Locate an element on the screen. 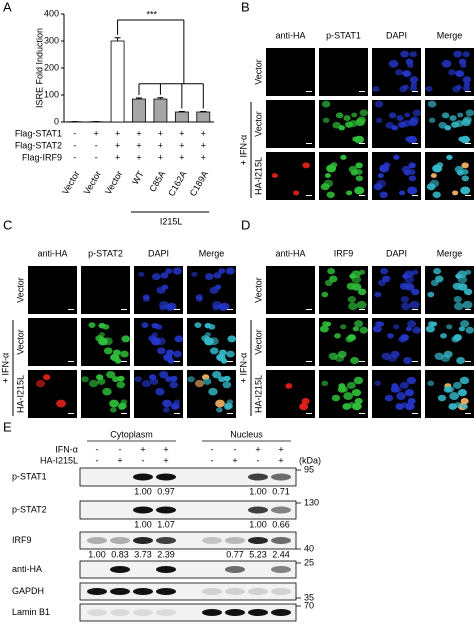 Image resolution: width=474 pixels, height=625 pixels. condition-name: Flag-STAT1 is located at coordinates (38, 133).